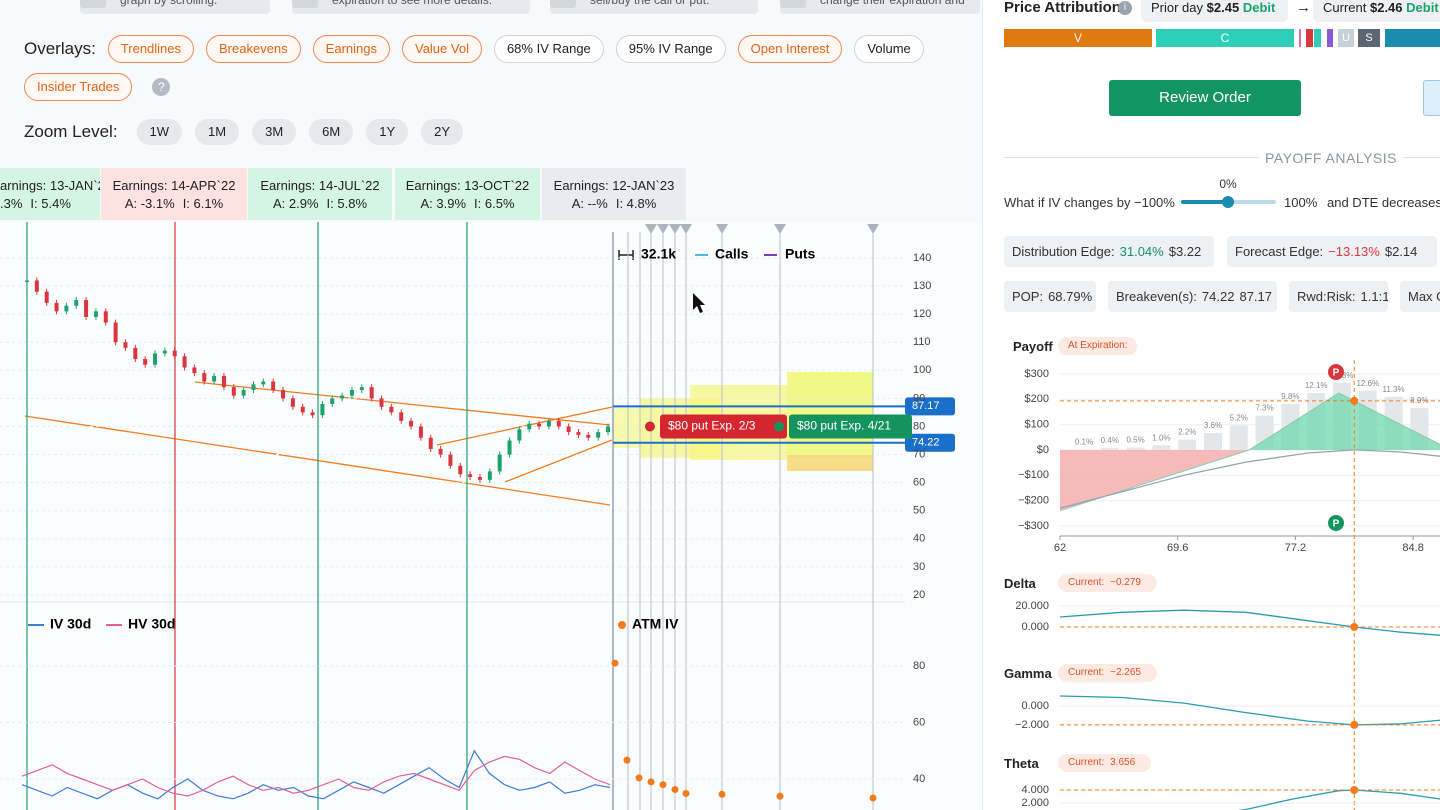  What do you see at coordinates (1290, 396) in the screenshot?
I see `probability-label: 9.8%` at bounding box center [1290, 396].